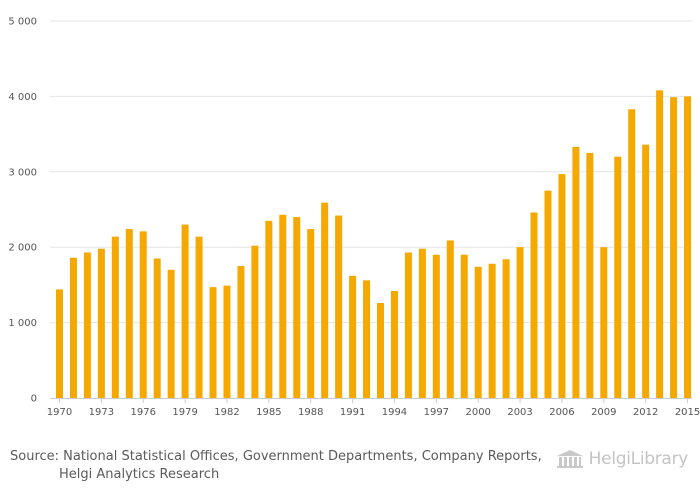  What do you see at coordinates (576, 272) in the screenshot?
I see `bar-2007` at bounding box center [576, 272].